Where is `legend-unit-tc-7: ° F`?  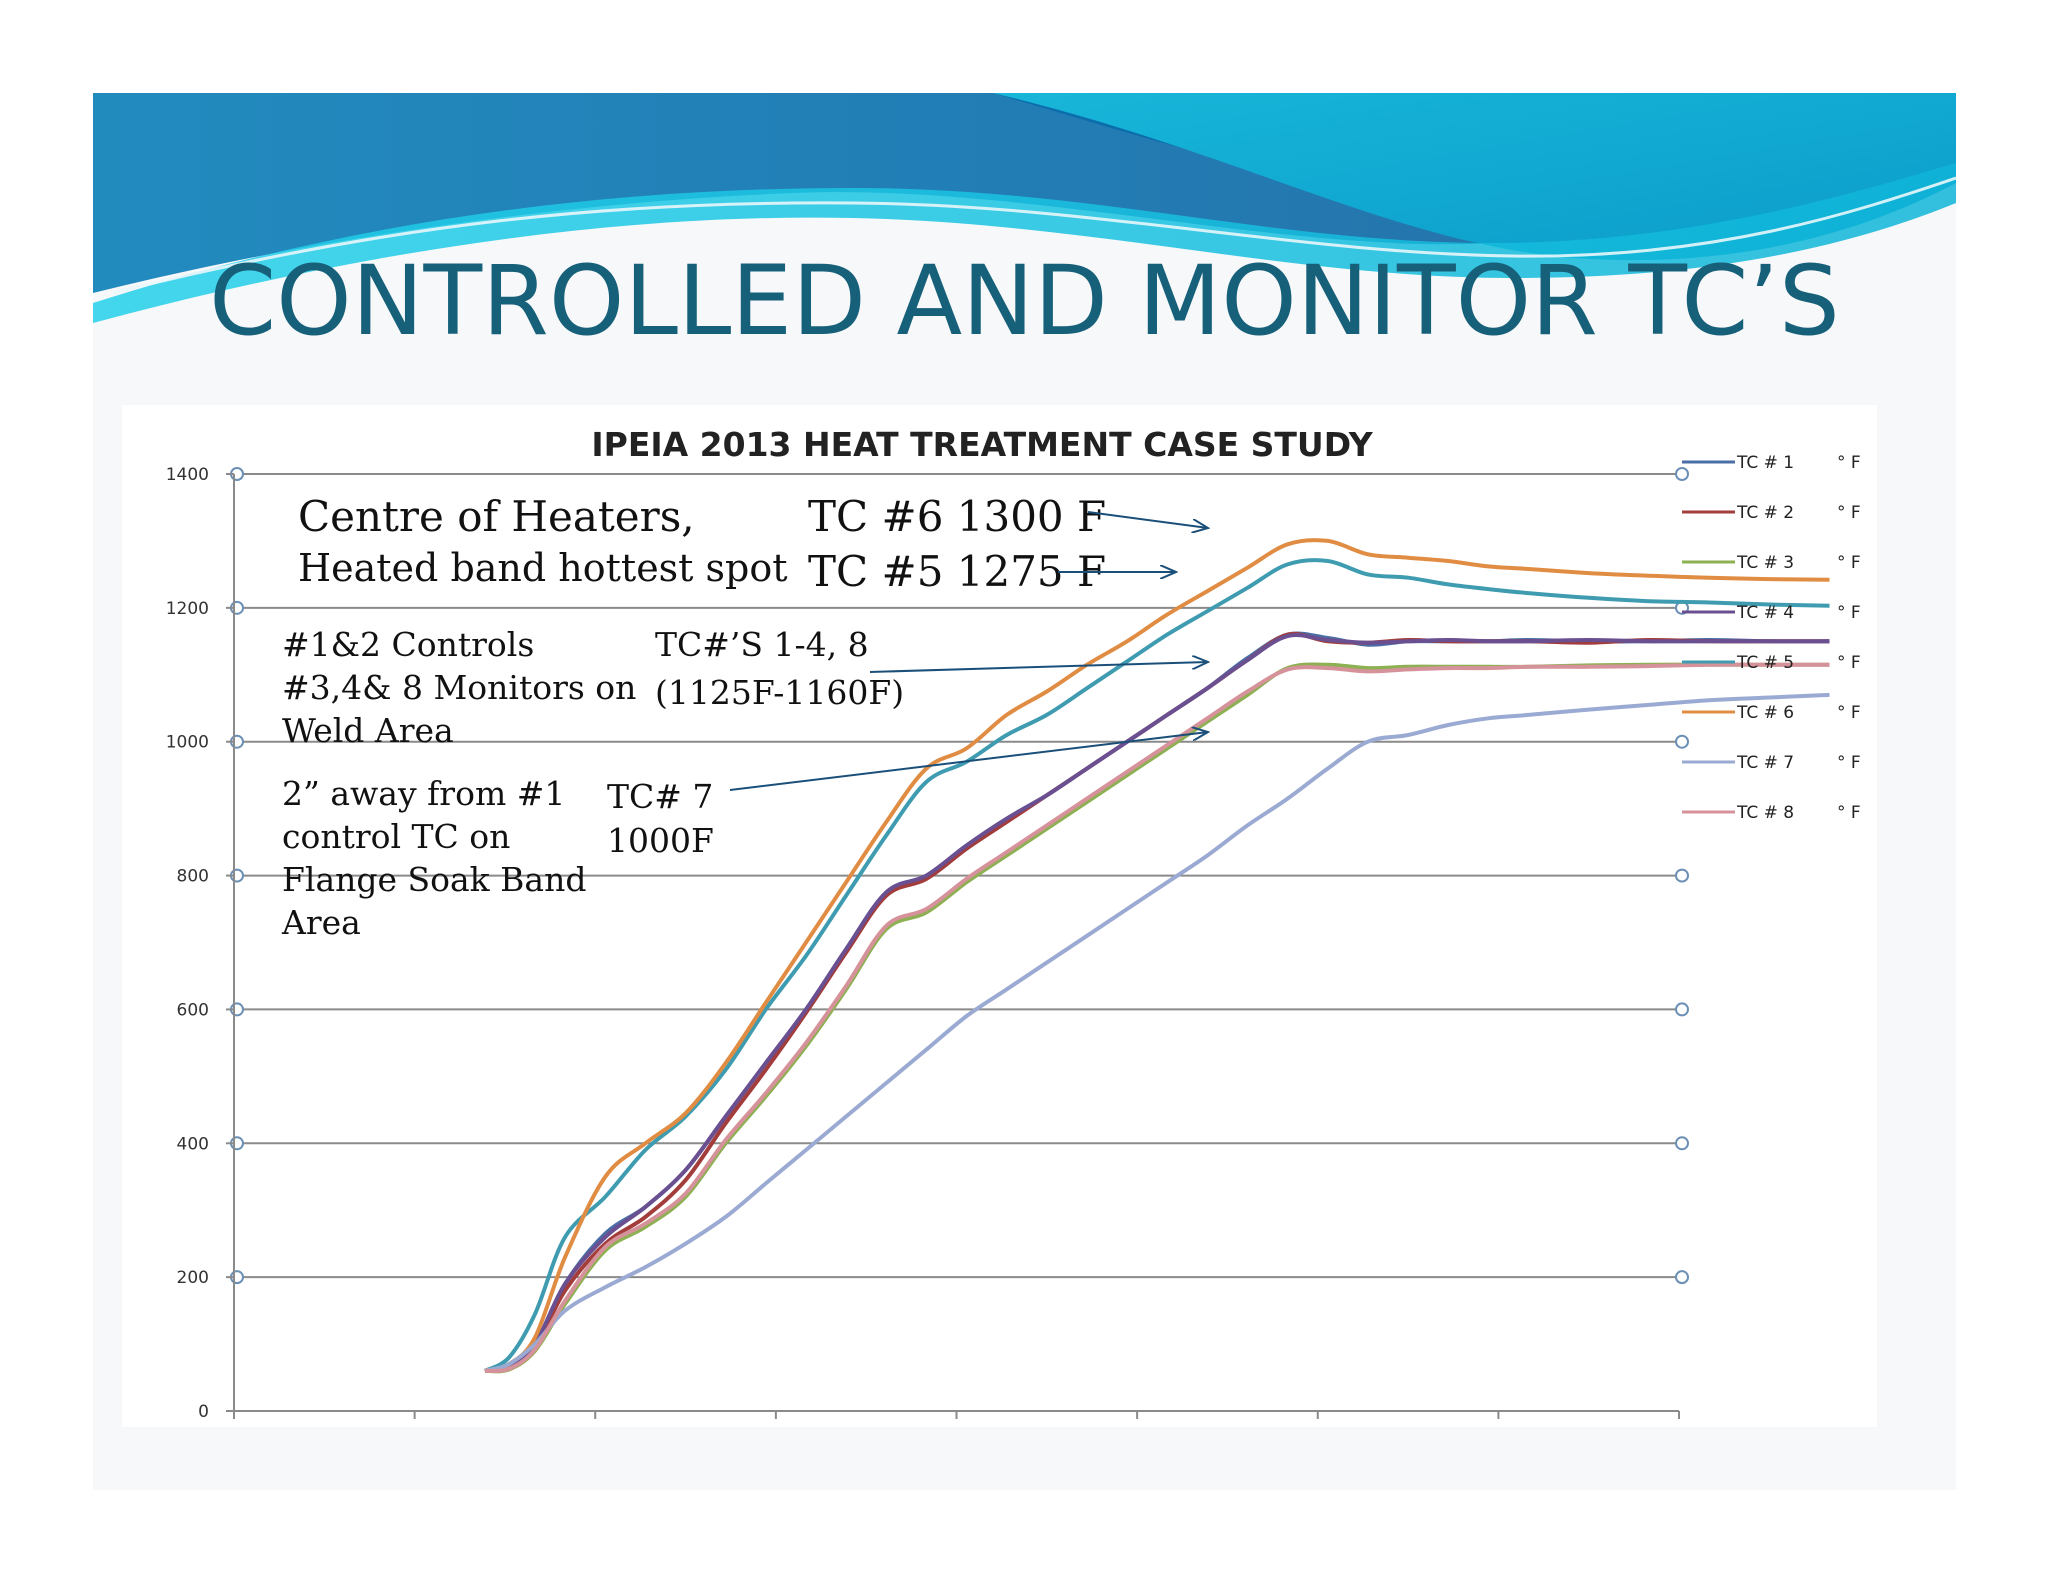 legend-unit-tc-7: ° F is located at coordinates (1849, 763).